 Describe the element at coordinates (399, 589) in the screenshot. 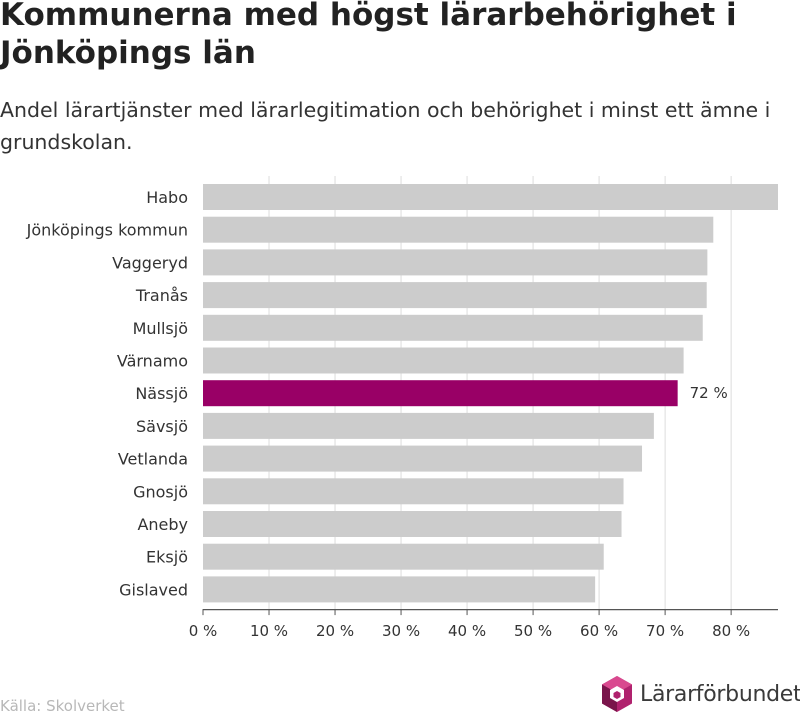

I see `bar-gislaved` at that location.